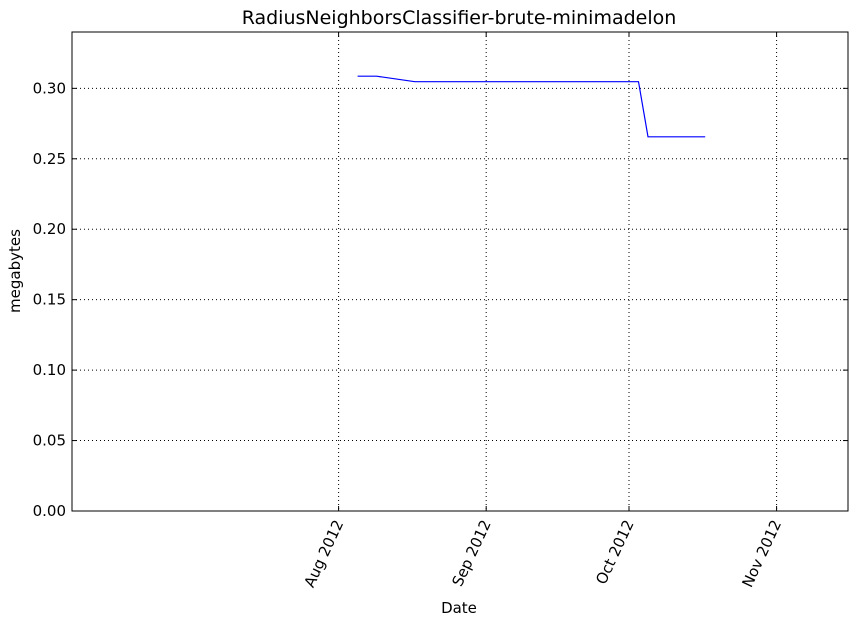 This screenshot has height=624, width=857. What do you see at coordinates (614, 552) in the screenshot?
I see `x-tick-label: Oct 2012` at bounding box center [614, 552].